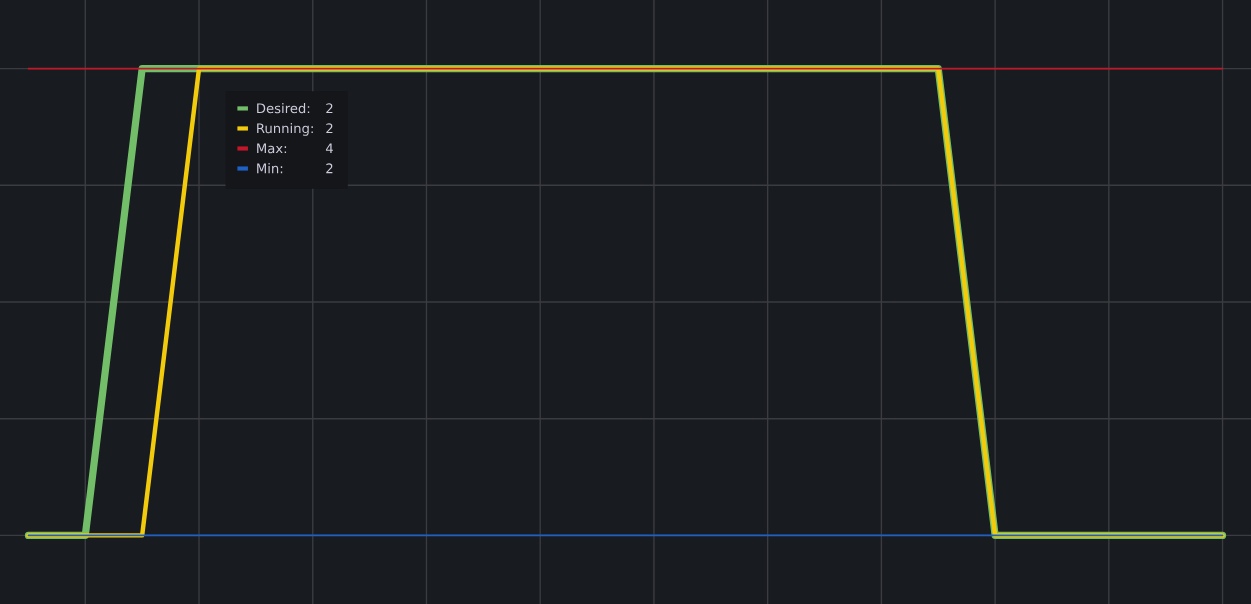  What do you see at coordinates (329, 148) in the screenshot?
I see `annotation: 4` at bounding box center [329, 148].